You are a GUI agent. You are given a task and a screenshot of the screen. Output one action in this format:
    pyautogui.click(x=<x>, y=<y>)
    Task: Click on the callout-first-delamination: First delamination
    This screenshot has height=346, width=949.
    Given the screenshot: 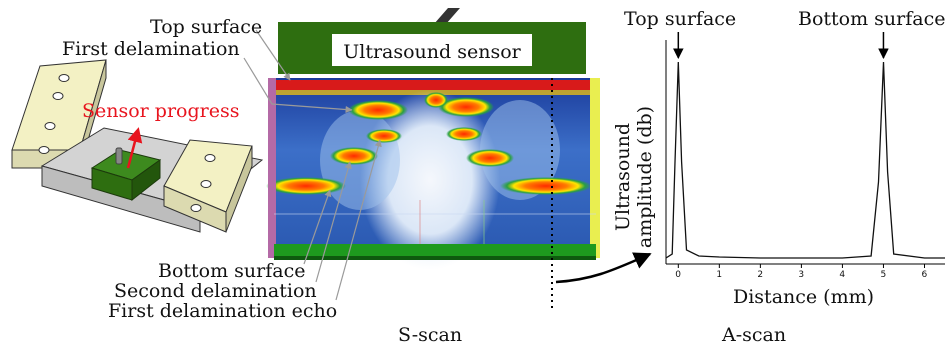 What is the action you would take?
    pyautogui.click(x=151, y=49)
    